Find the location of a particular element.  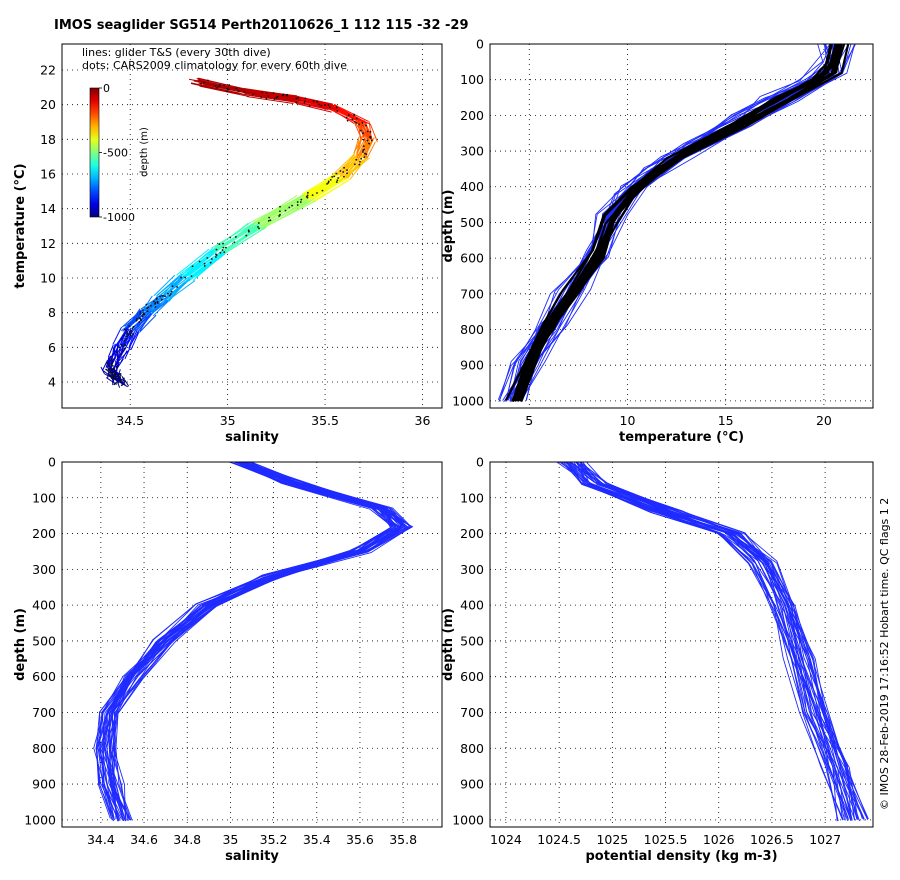

y-tick-label: 100 is located at coordinates (472, 79).